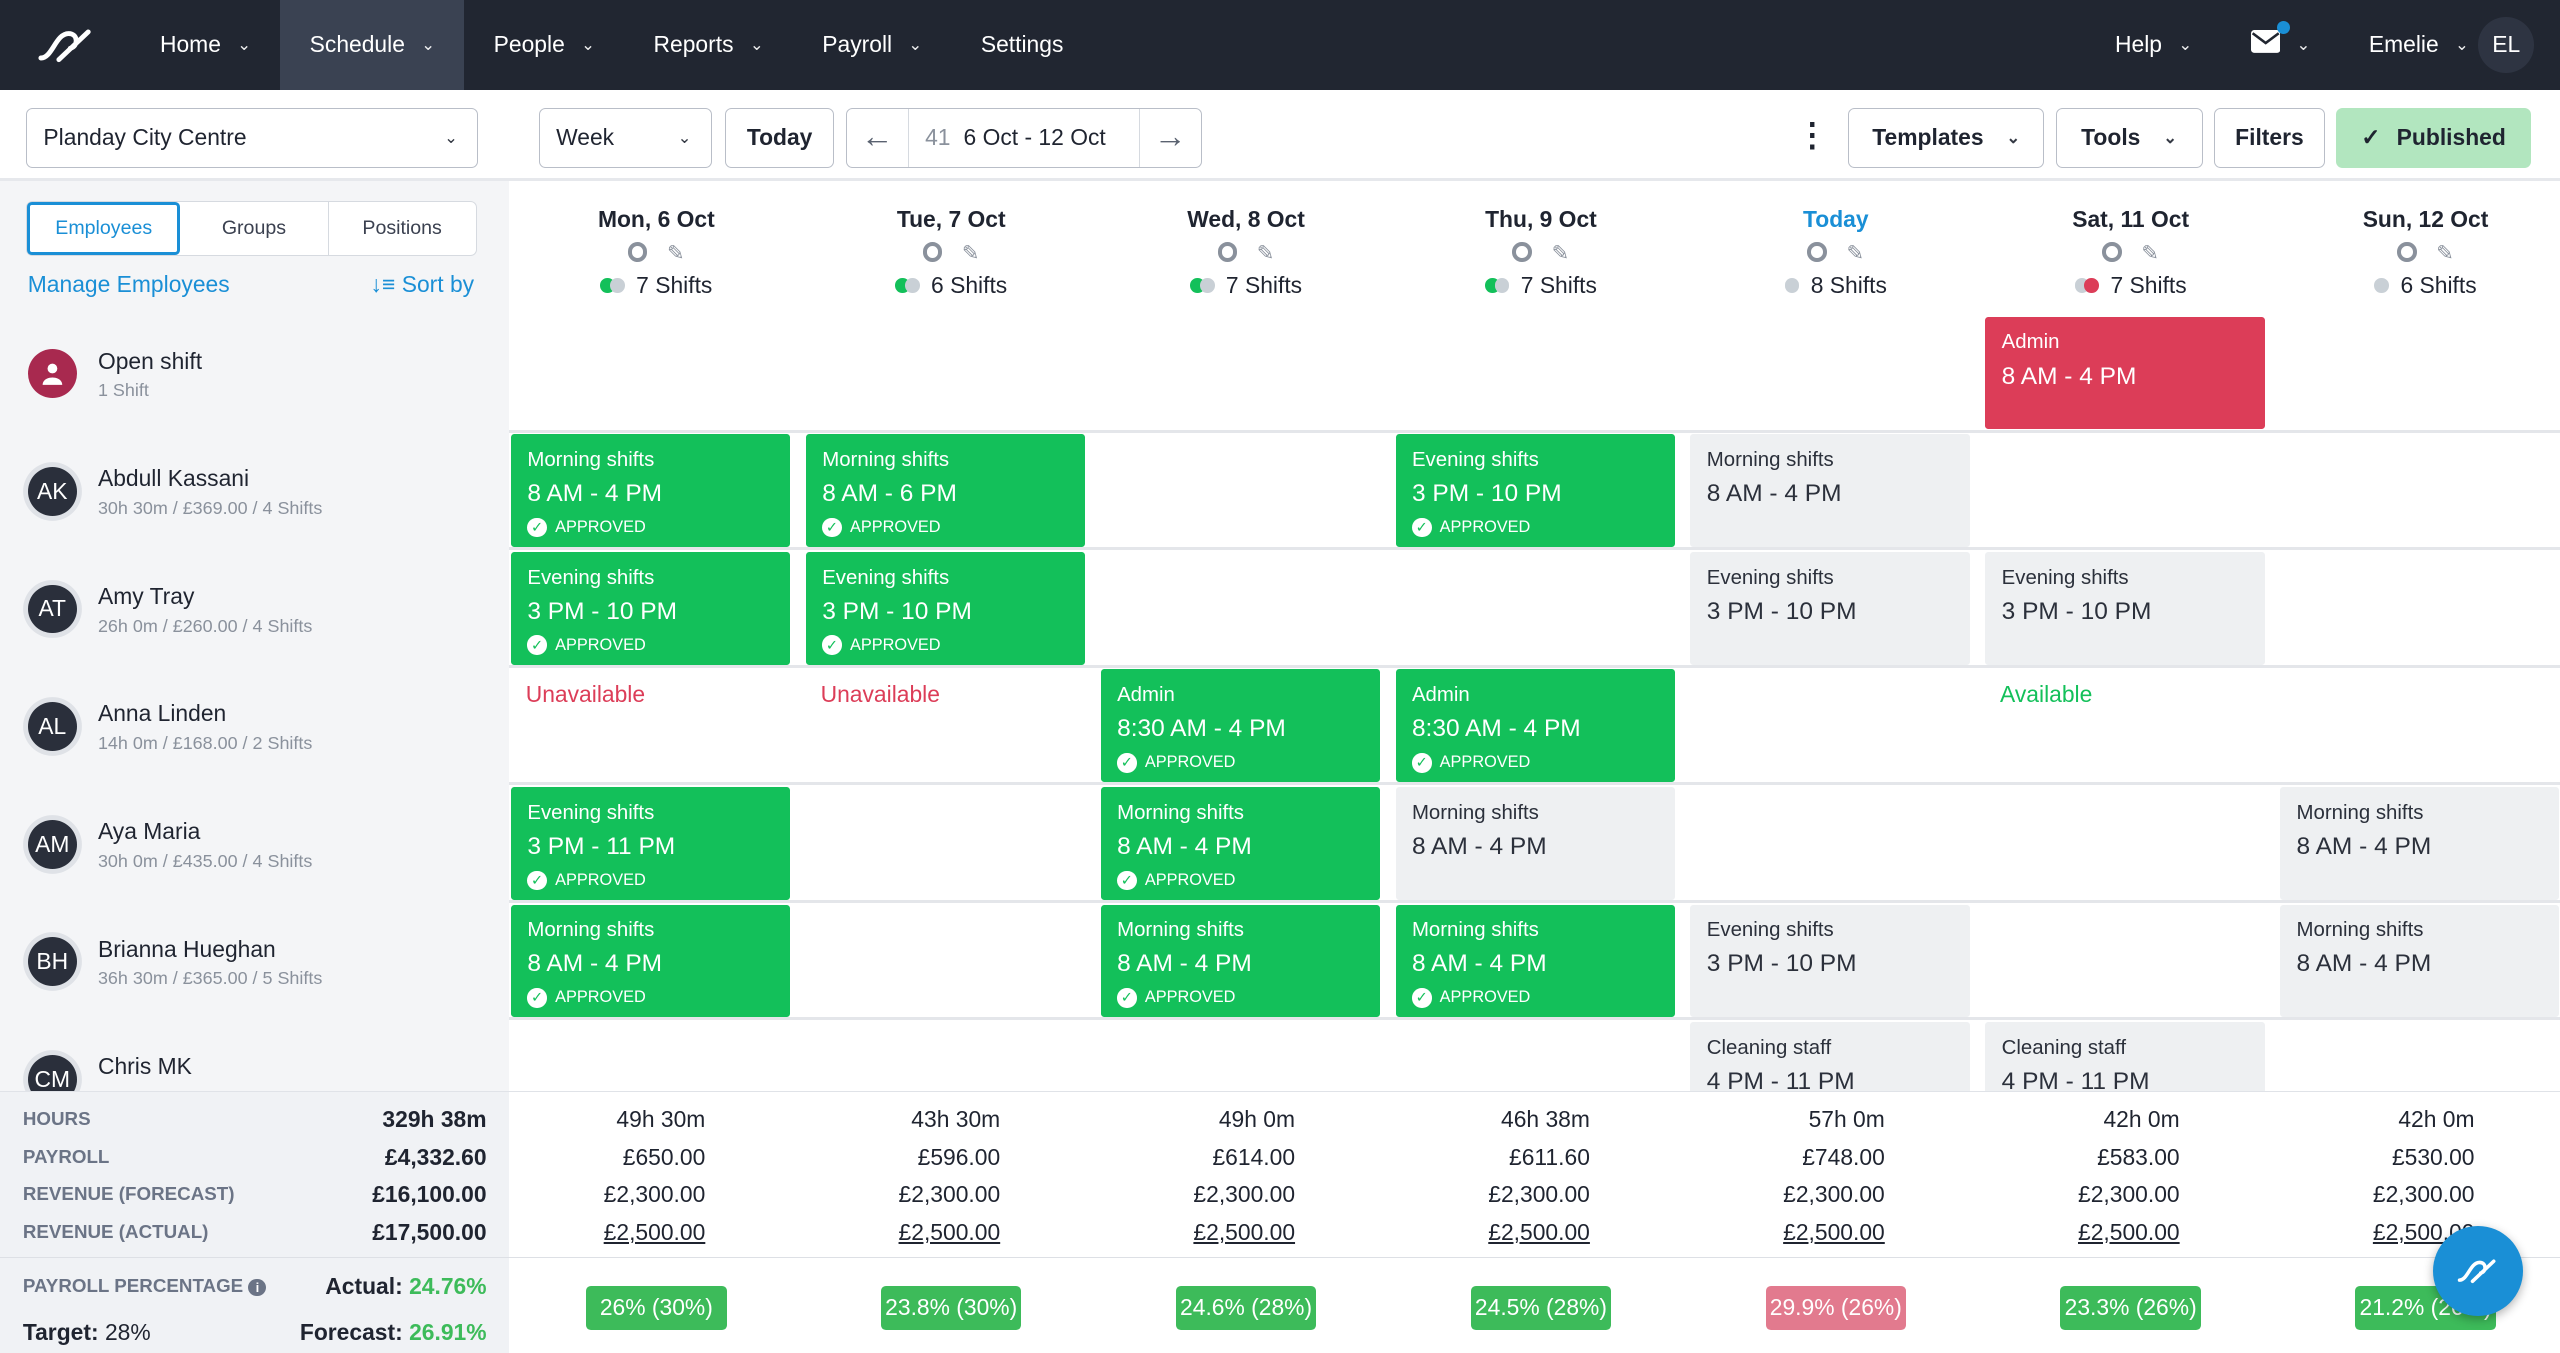 The height and width of the screenshot is (1353, 2560). What do you see at coordinates (255, 844) in the screenshot?
I see `employee-info: AM Aya Maria 30h 0m / £435.00 / 4 Shifts` at bounding box center [255, 844].